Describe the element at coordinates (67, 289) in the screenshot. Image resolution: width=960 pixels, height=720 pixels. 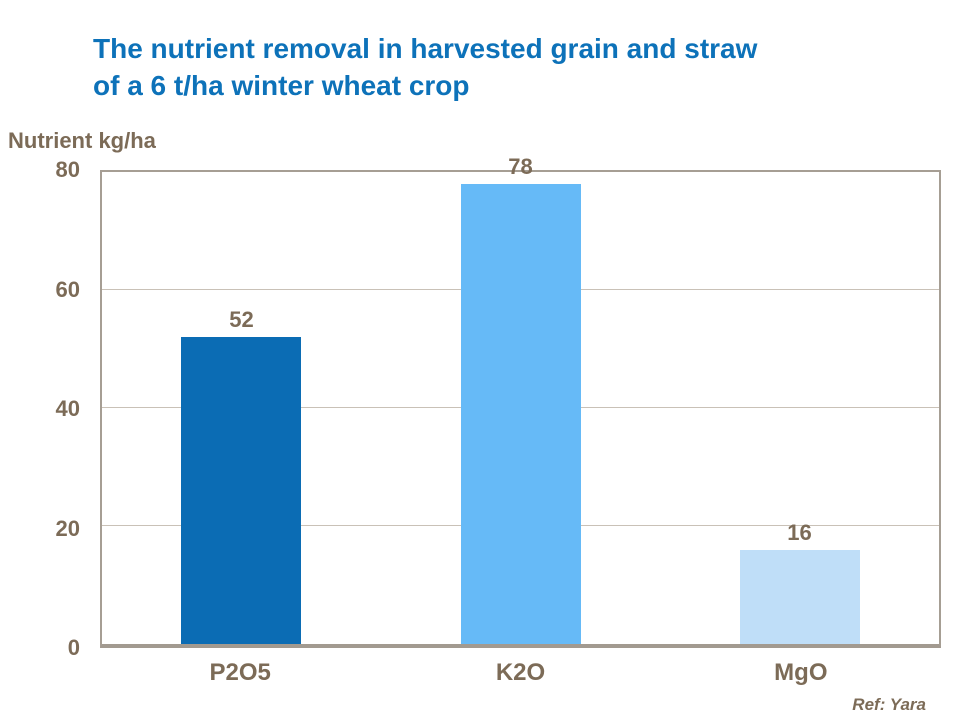
I see `y-tick-label-60: 60` at that location.